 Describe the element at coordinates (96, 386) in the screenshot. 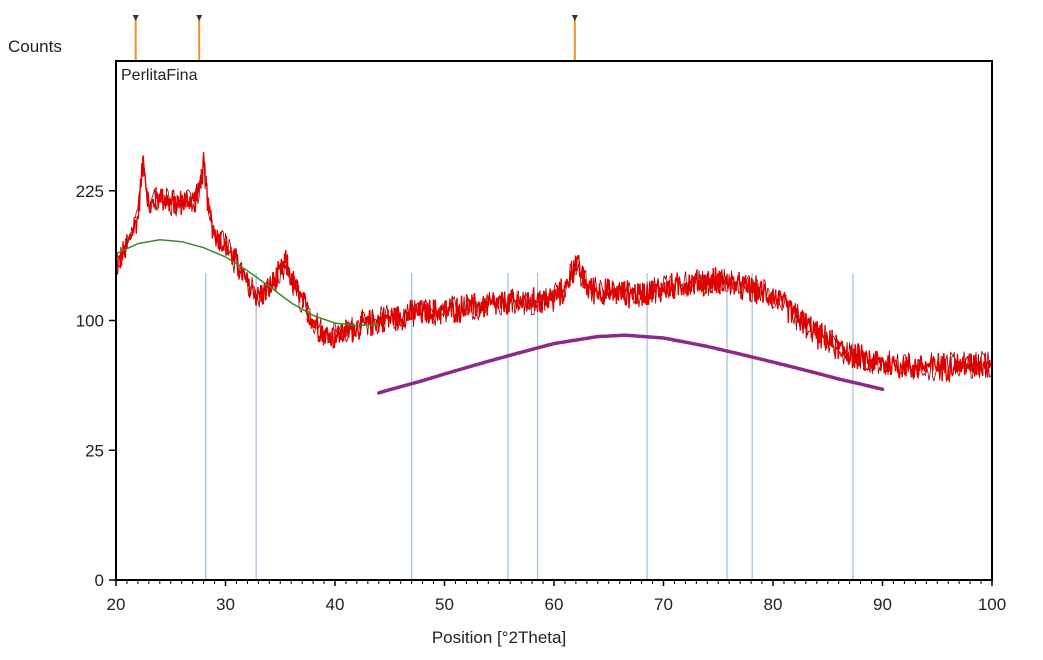

I see `y-axis: 0 25 100 225` at that location.